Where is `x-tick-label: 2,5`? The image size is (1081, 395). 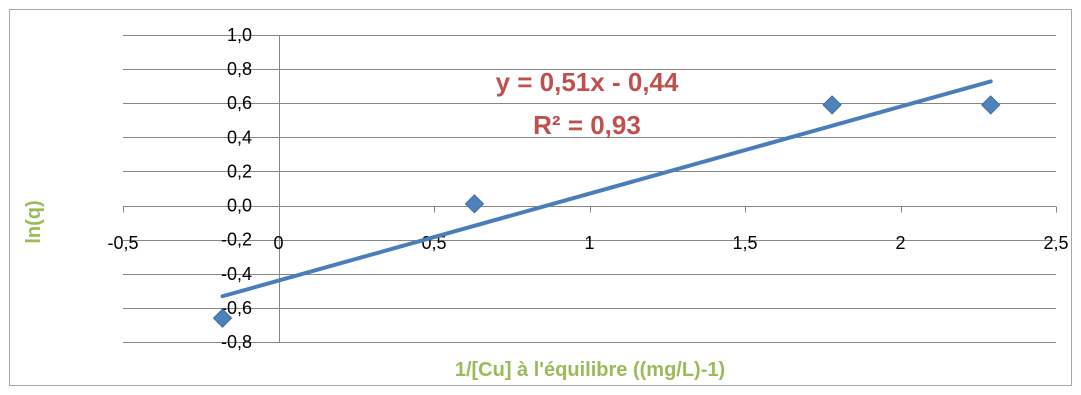
x-tick-label: 2,5 is located at coordinates (1055, 243).